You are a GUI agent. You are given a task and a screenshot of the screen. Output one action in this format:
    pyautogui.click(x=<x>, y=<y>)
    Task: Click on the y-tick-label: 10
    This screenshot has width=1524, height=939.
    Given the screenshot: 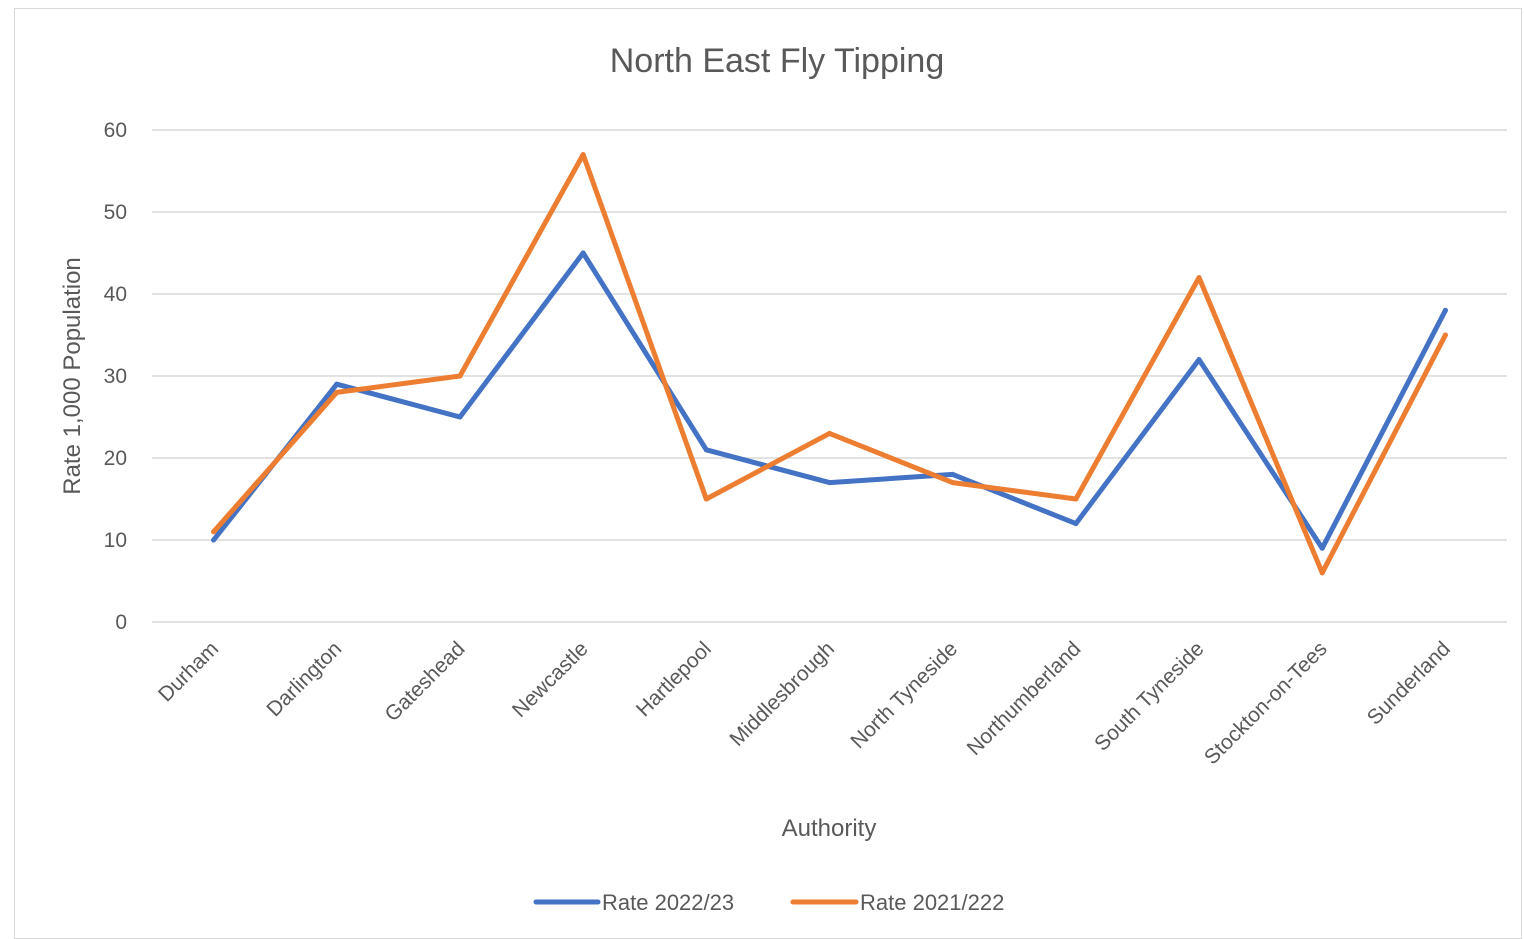 What is the action you would take?
    pyautogui.click(x=115, y=540)
    